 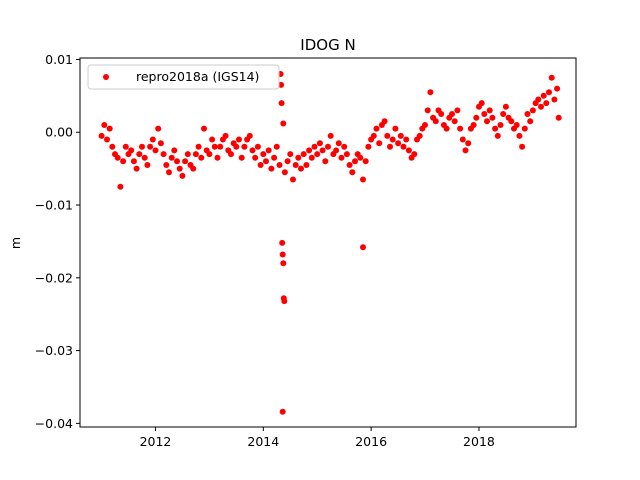 What do you see at coordinates (59, 59) in the screenshot?
I see `y-tick-label: 0.01` at bounding box center [59, 59].